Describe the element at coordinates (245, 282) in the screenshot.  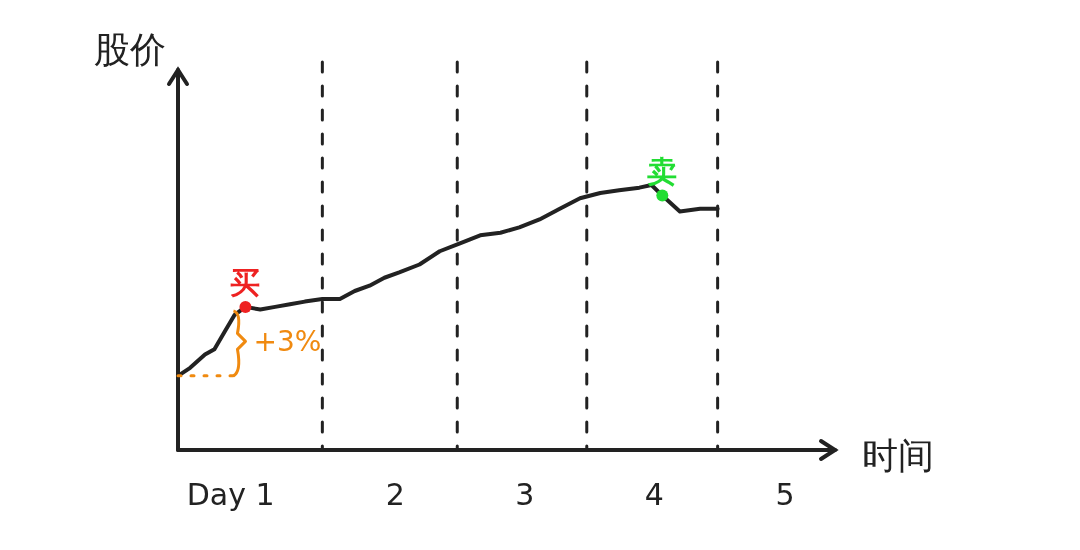
I see `annotation: 买` at that location.